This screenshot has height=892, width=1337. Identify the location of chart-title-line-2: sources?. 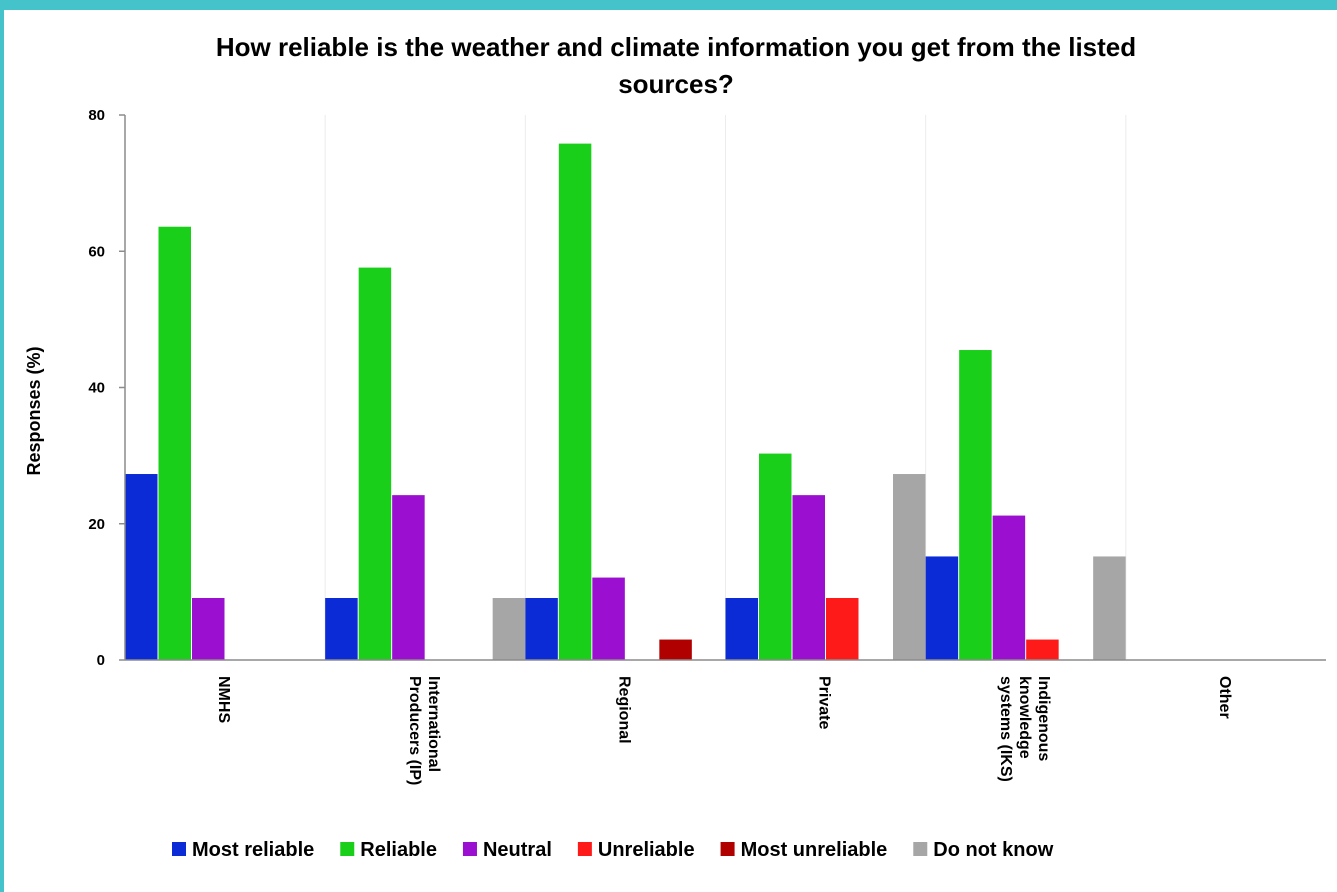
(676, 84).